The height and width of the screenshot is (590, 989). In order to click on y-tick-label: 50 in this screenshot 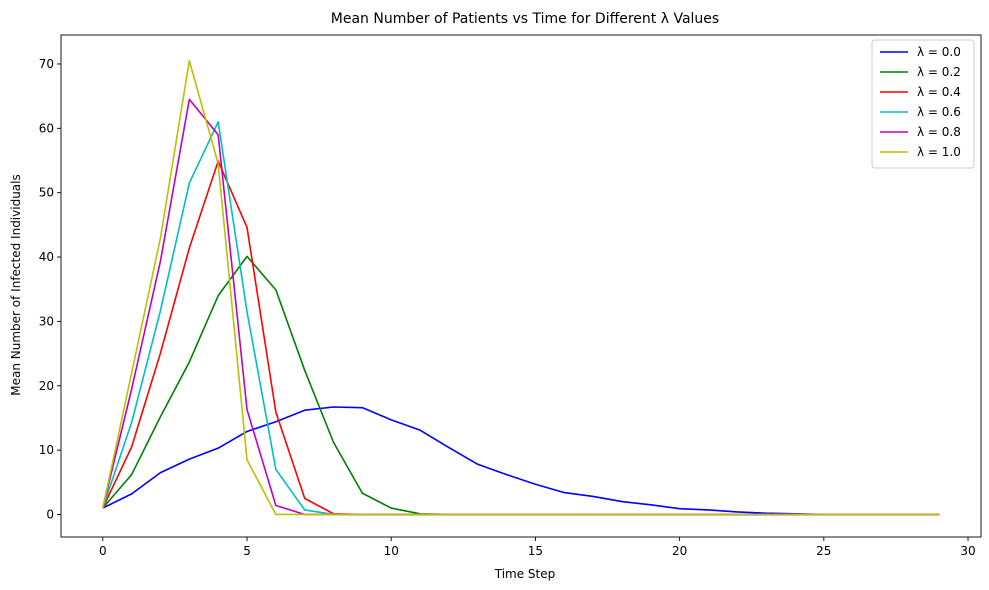, I will do `click(46, 193)`.